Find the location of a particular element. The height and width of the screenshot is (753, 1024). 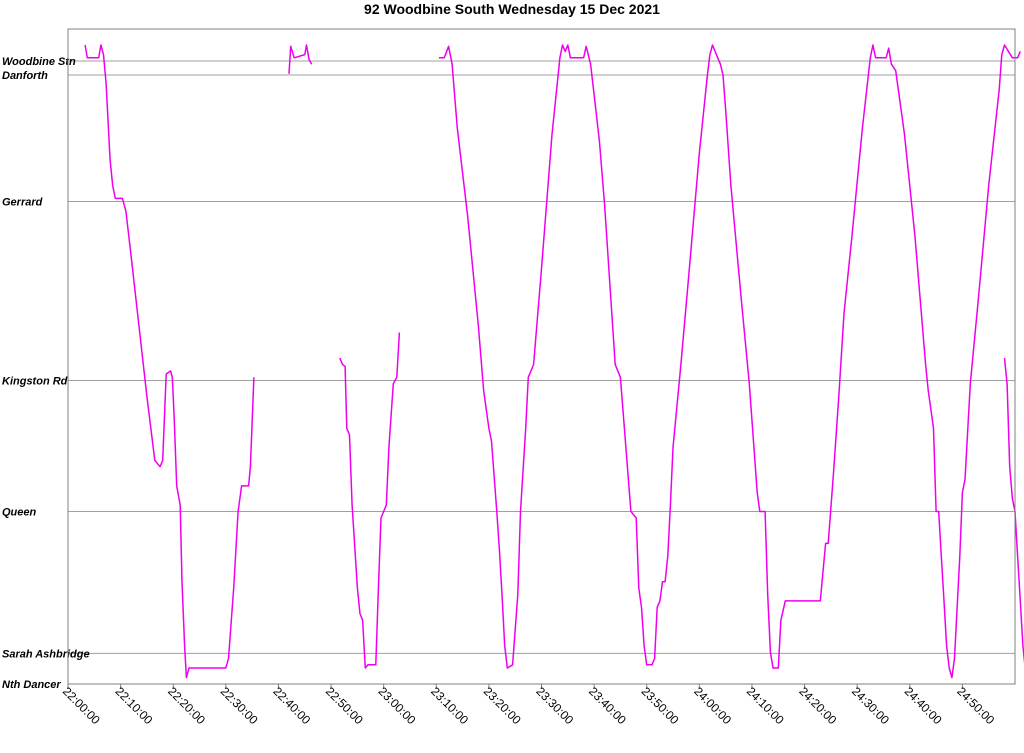

time-tick-label: 24:10:00 is located at coordinates (765, 705).